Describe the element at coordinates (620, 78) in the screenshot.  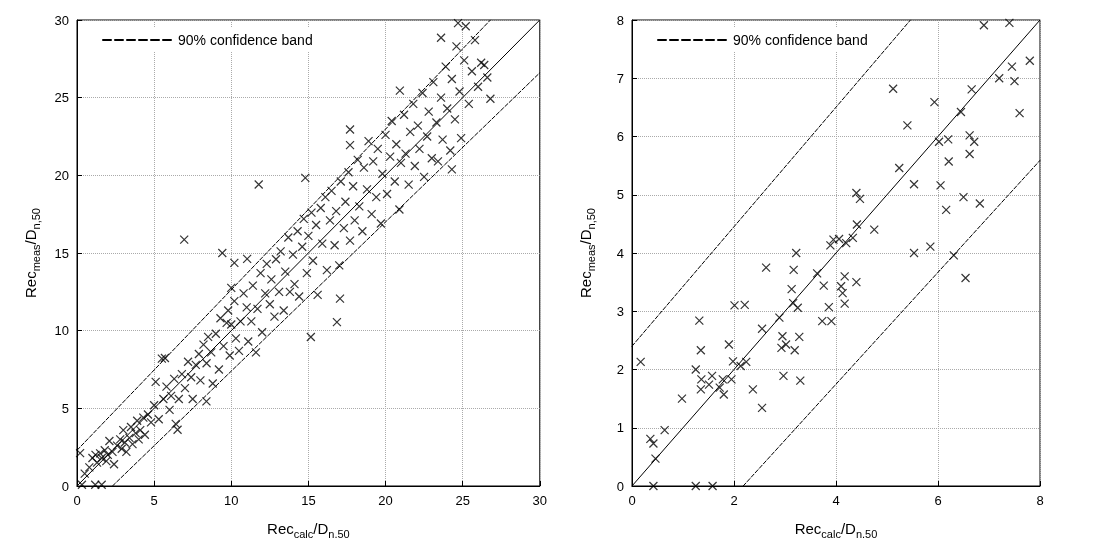
I see `y-tick-label: 7` at that location.